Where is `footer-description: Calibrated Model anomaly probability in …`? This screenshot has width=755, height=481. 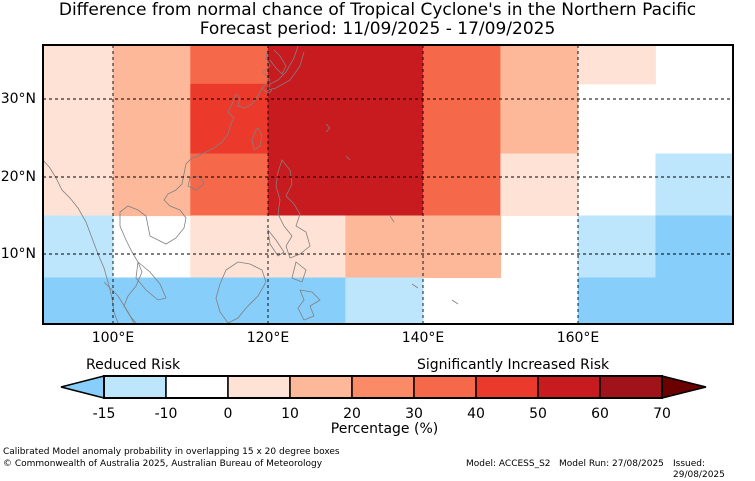 footer-description: Calibrated Model anomaly probability in … is located at coordinates (171, 452).